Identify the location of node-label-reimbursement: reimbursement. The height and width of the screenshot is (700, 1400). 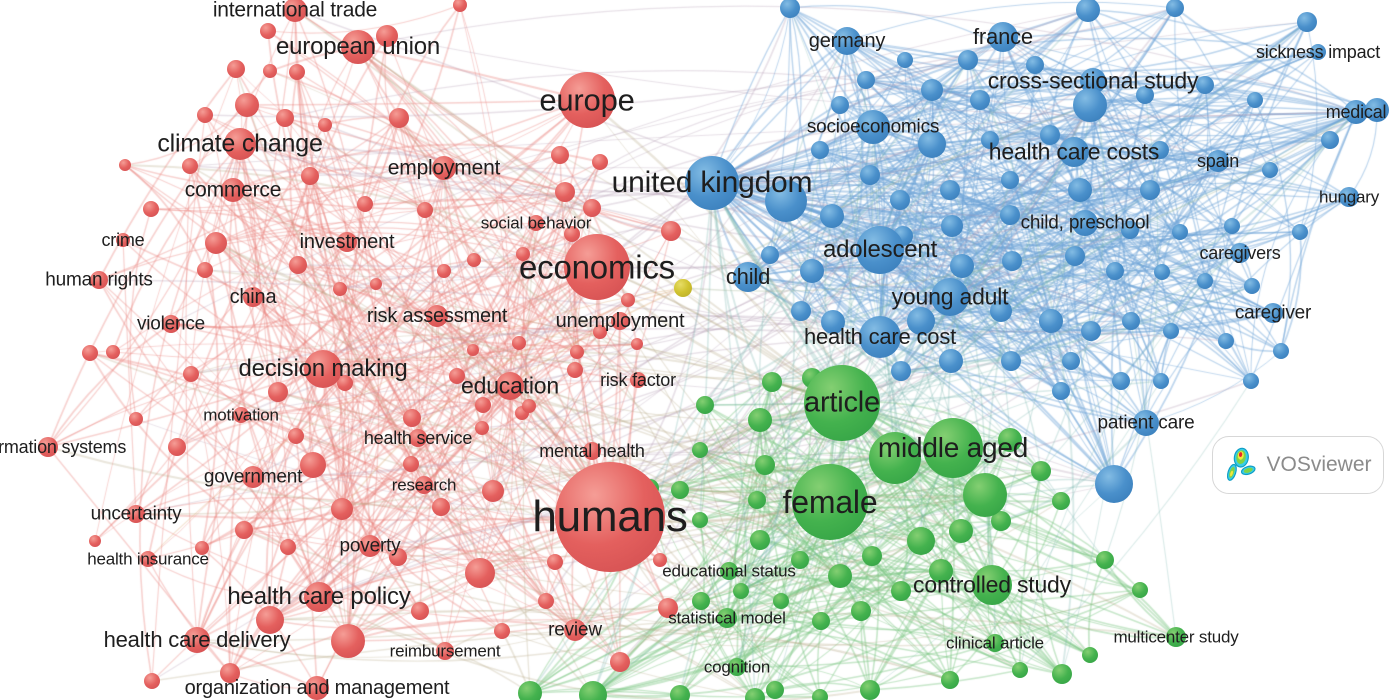
(445, 651).